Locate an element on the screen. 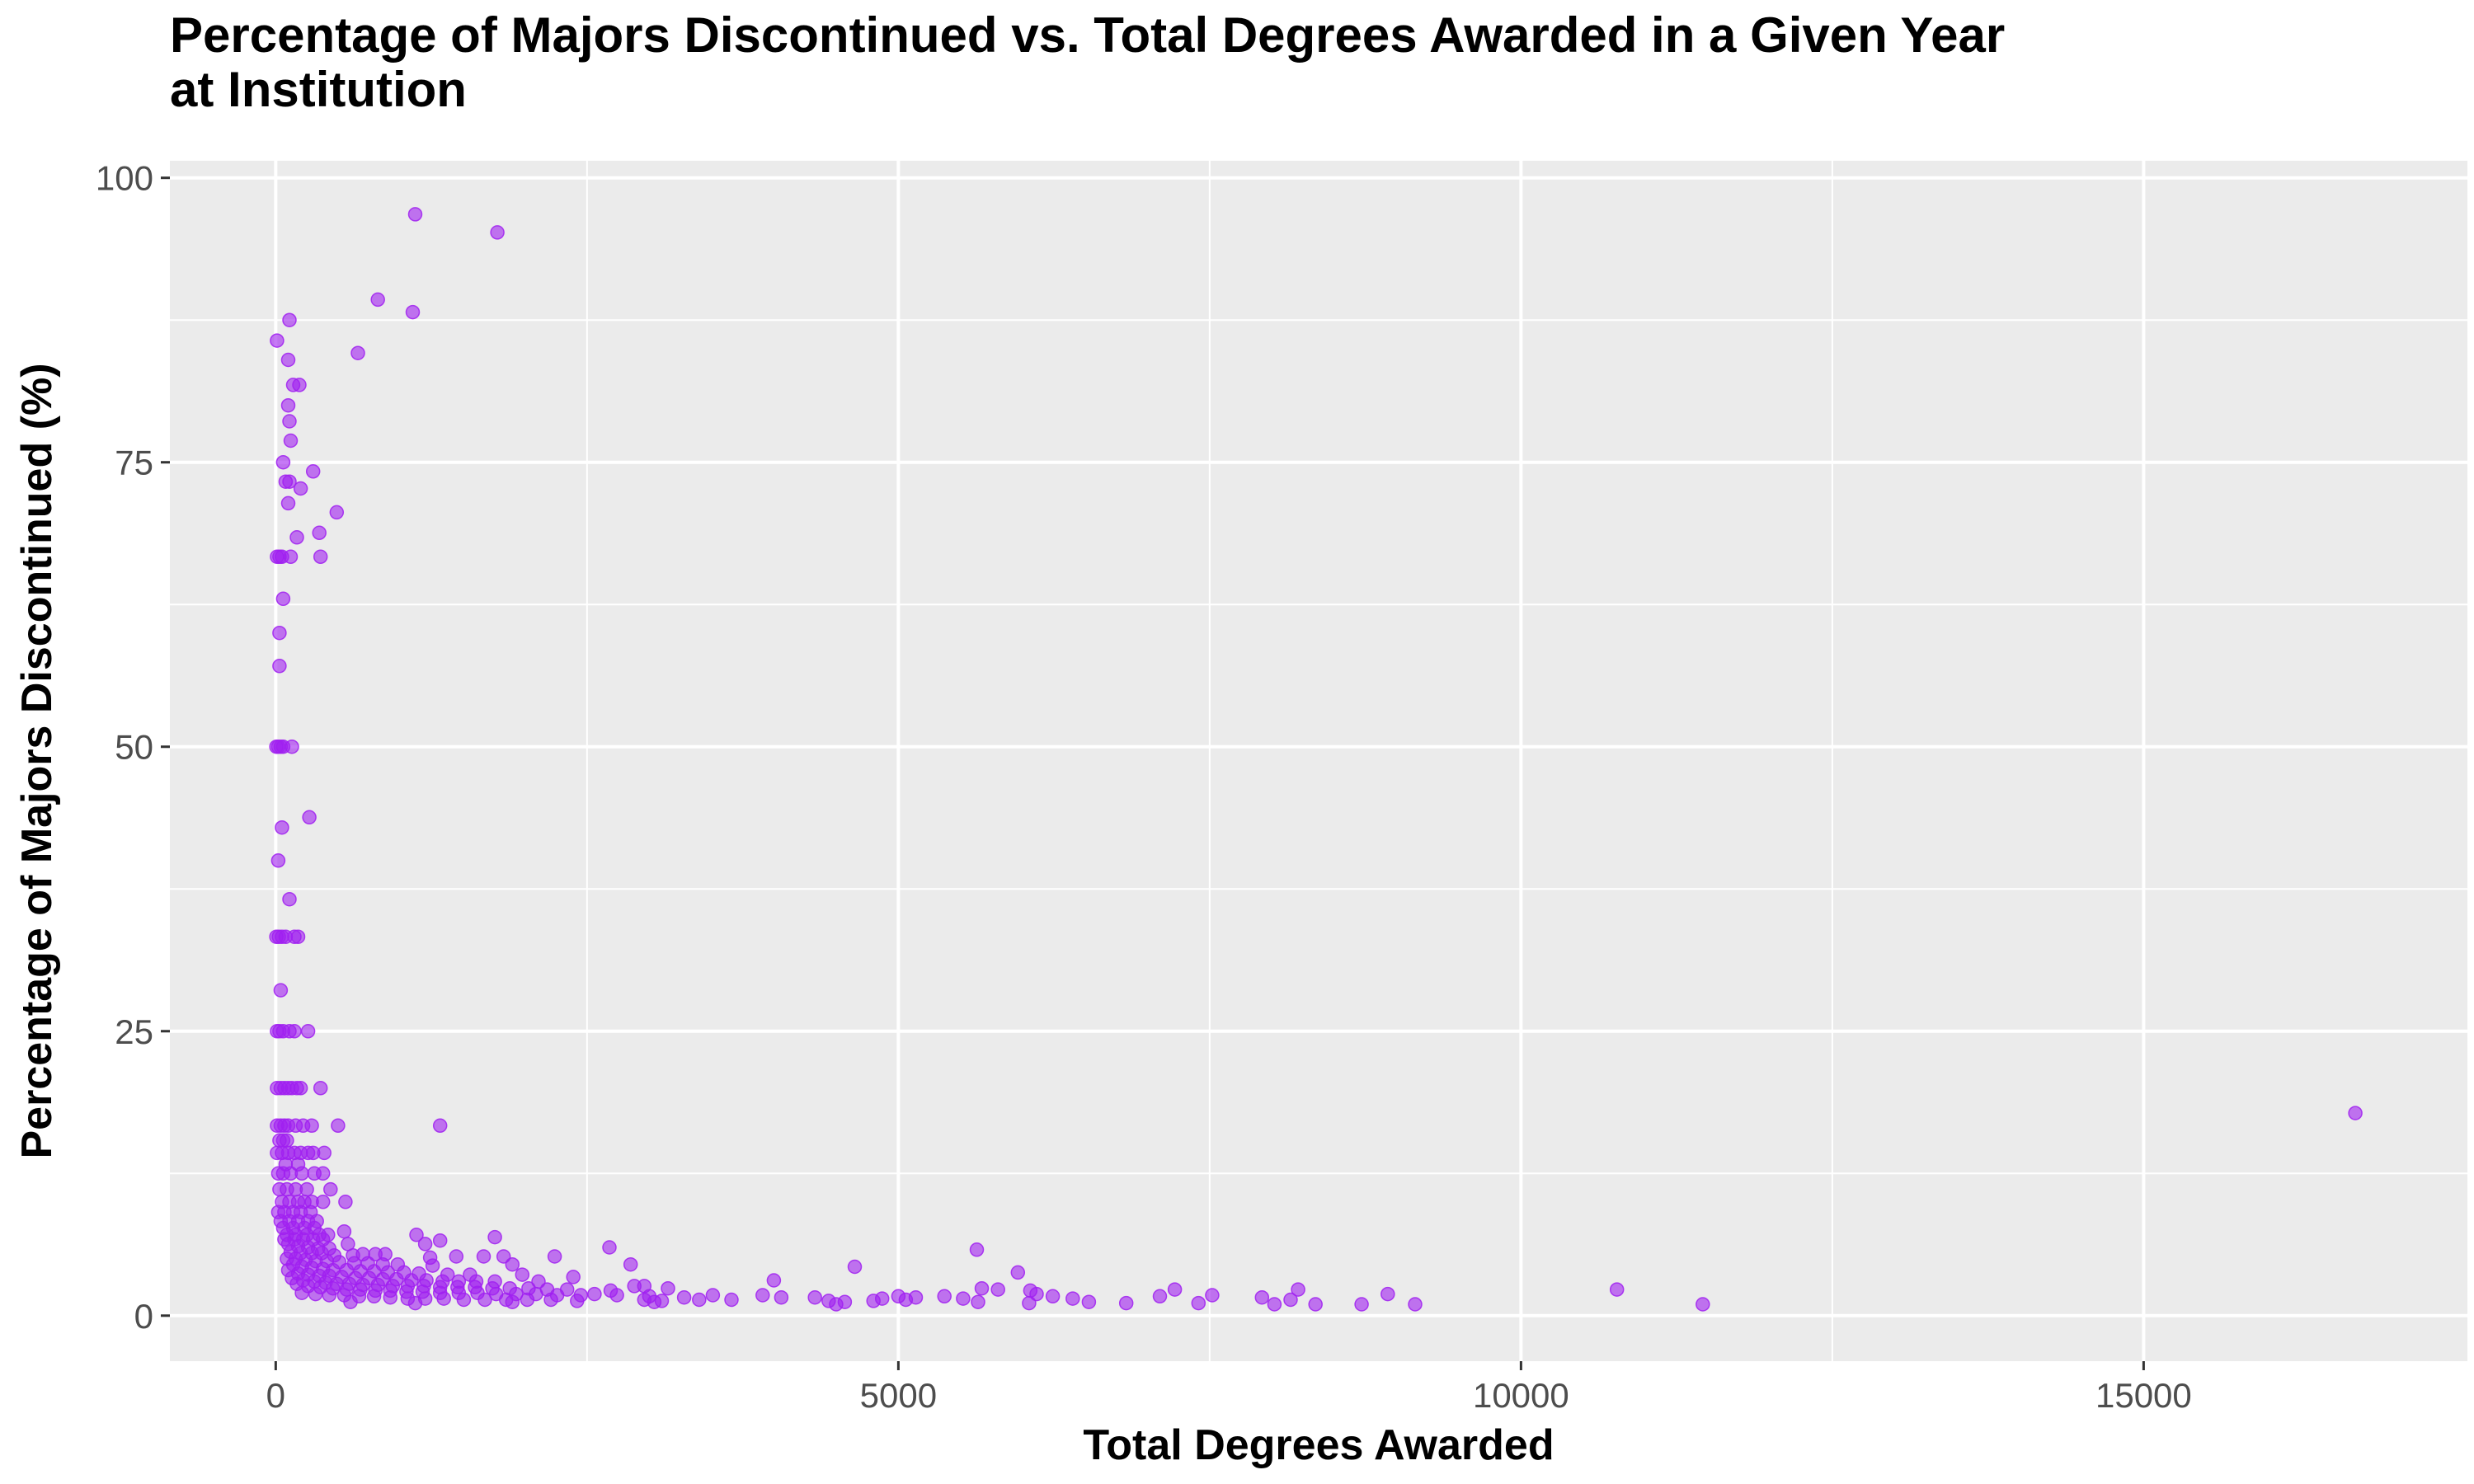 The image size is (2474, 1484). y-tick-label: 25 is located at coordinates (134, 1031).